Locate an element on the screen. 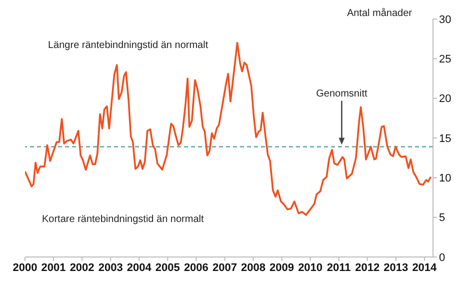  y-tick-label: 0 is located at coordinates (442, 258).